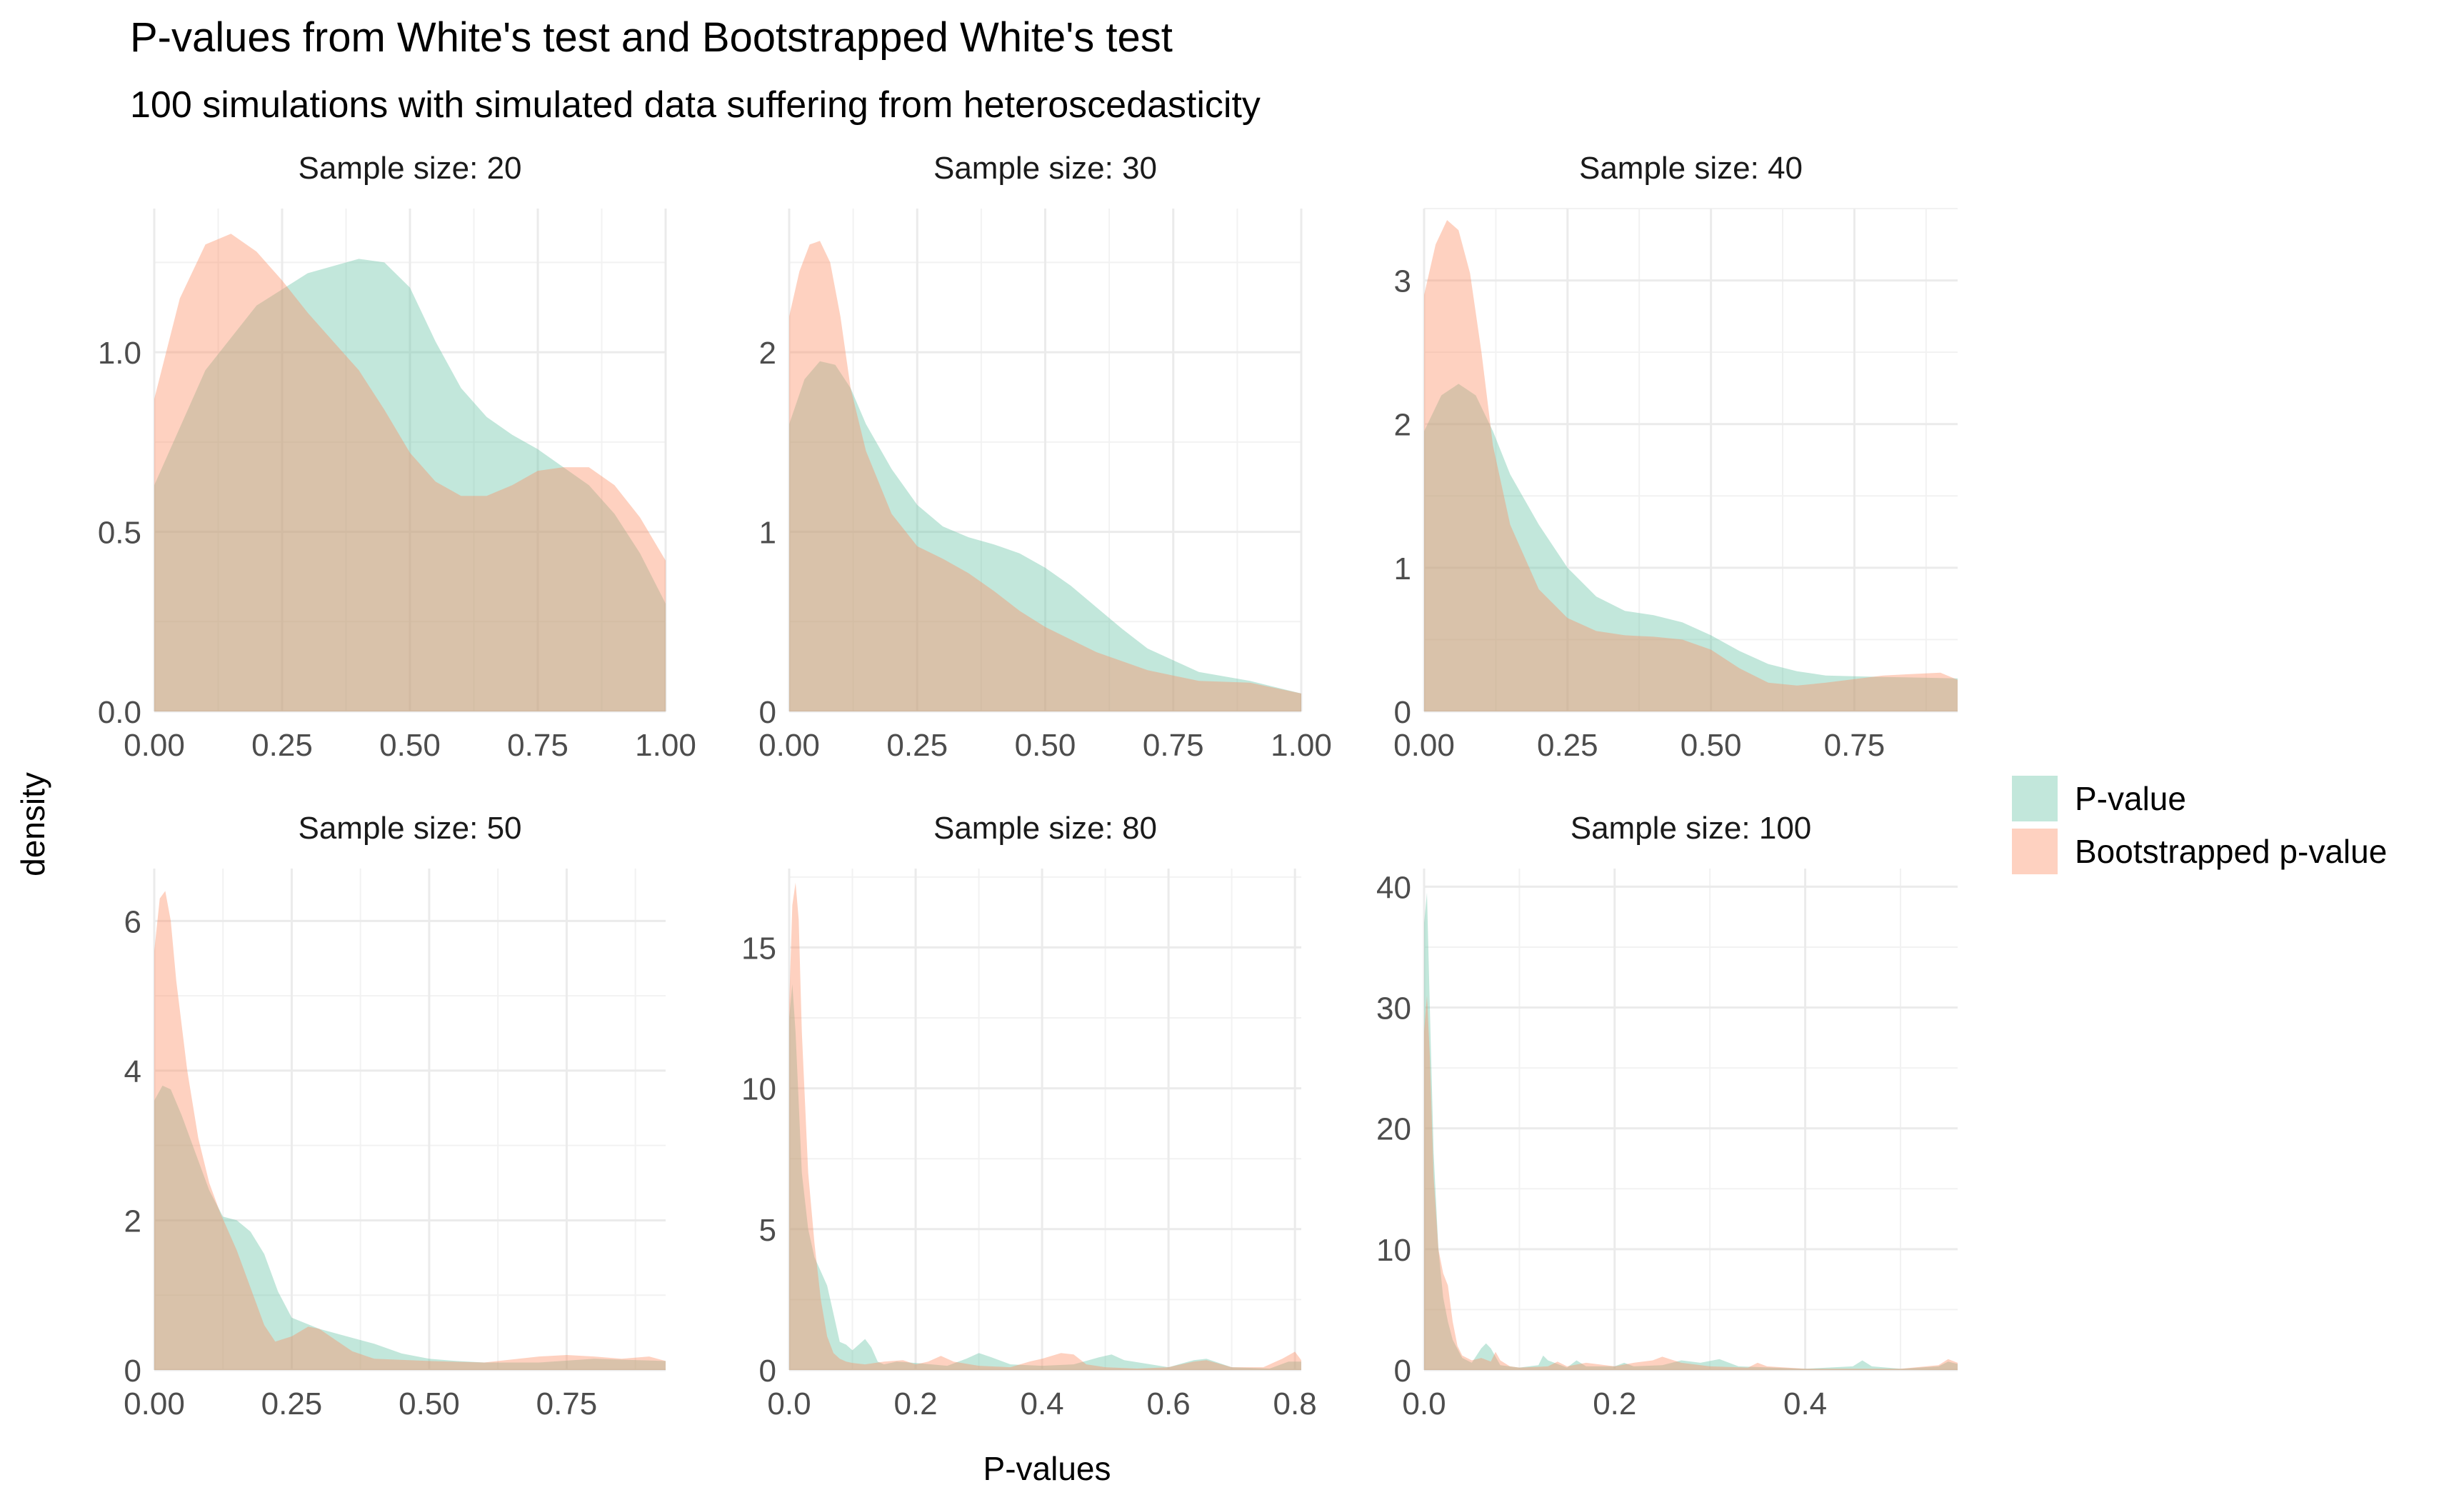  I want to click on facet-panel: Sample size: 50 0.00 0.25 0.50 0.75 0 2 4 6, so click(395, 1116).